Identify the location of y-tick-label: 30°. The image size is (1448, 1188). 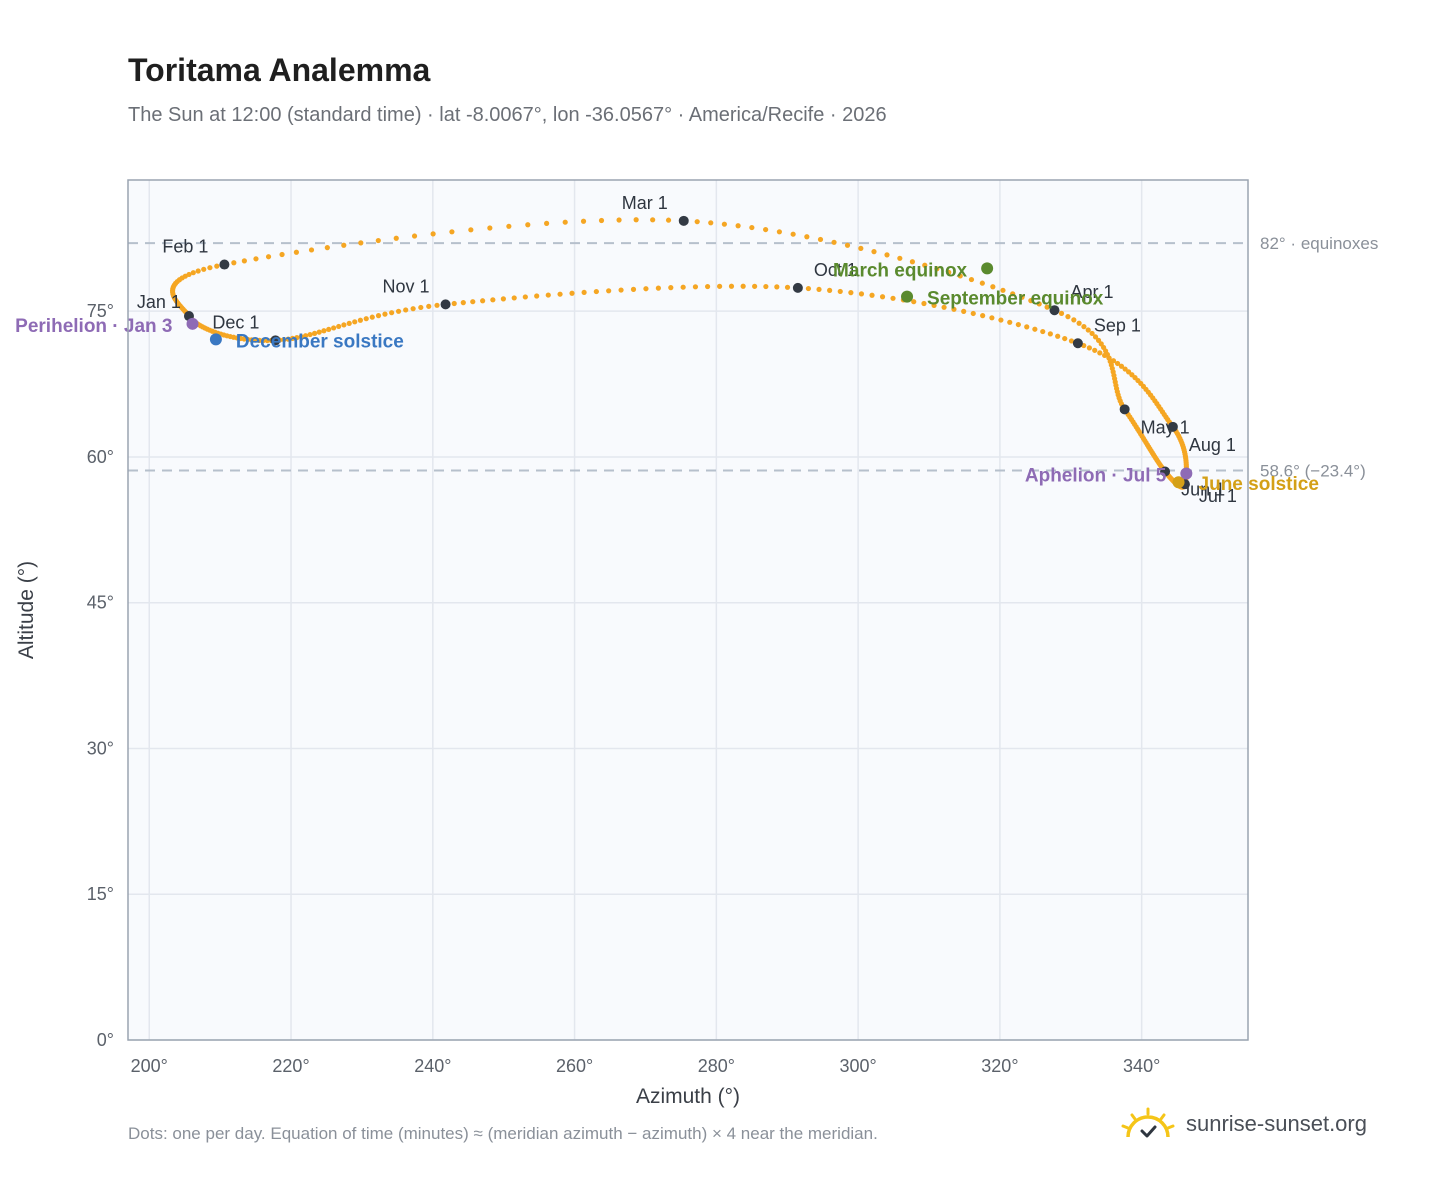
(100, 748).